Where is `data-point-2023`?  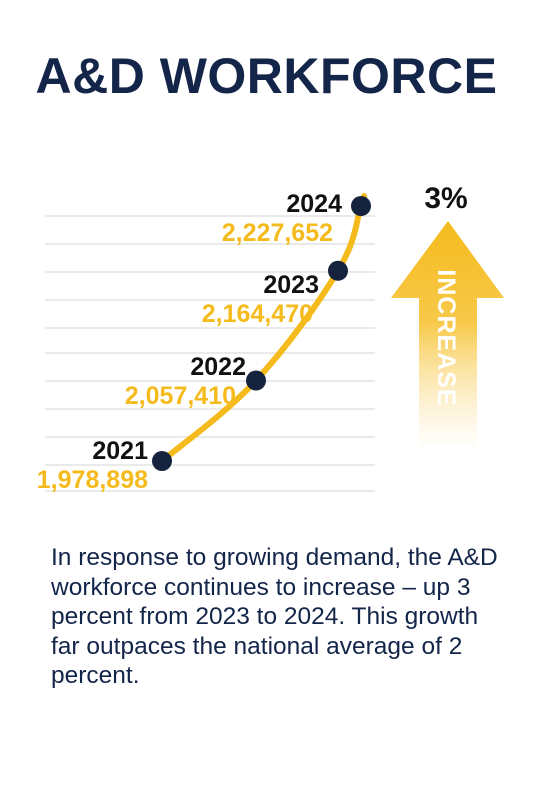 data-point-2023 is located at coordinates (338, 270).